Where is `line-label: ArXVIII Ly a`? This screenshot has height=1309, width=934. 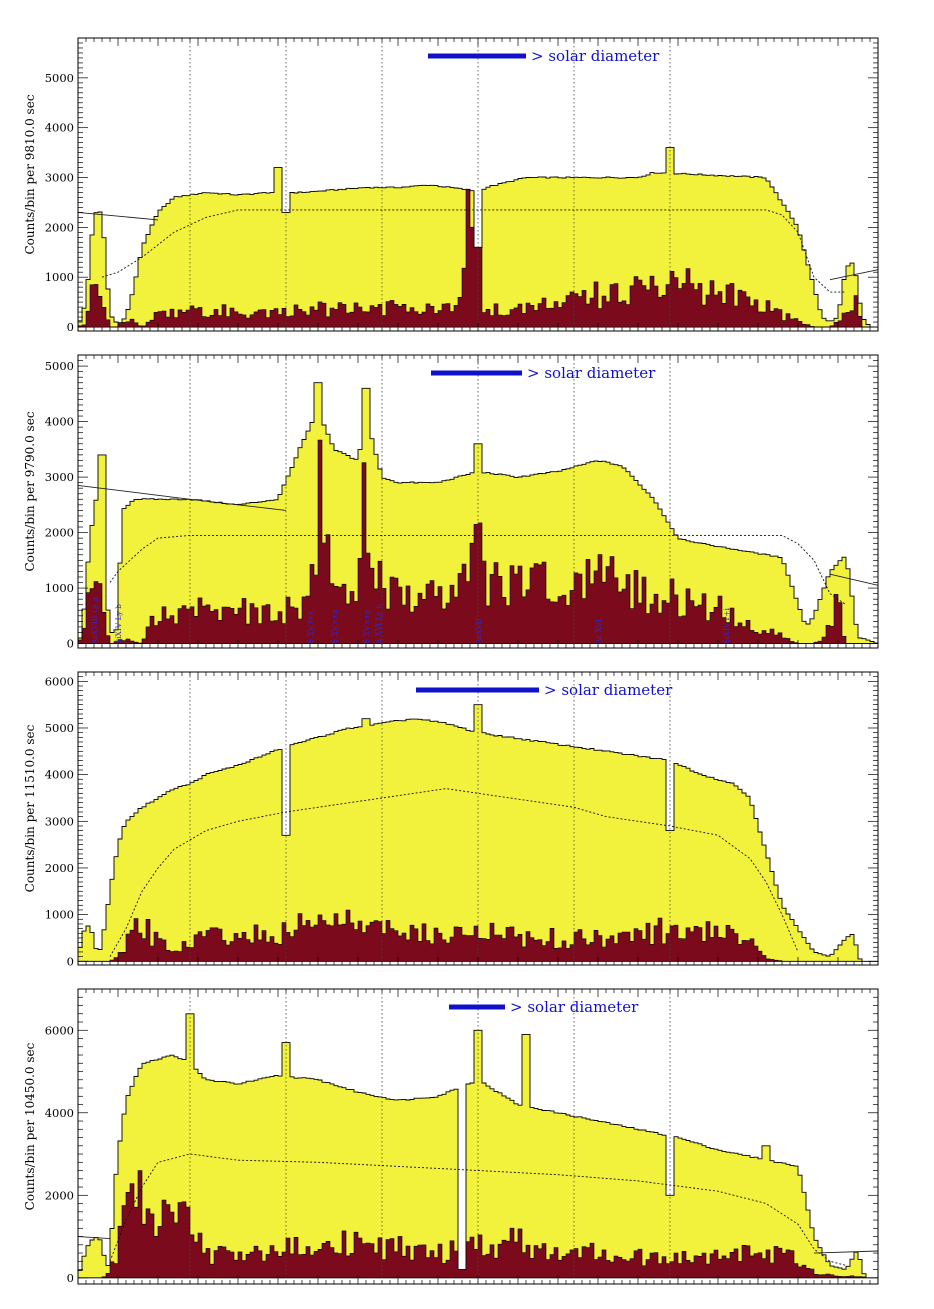 line-label: ArXVIII Ly a is located at coordinates (94, 621).